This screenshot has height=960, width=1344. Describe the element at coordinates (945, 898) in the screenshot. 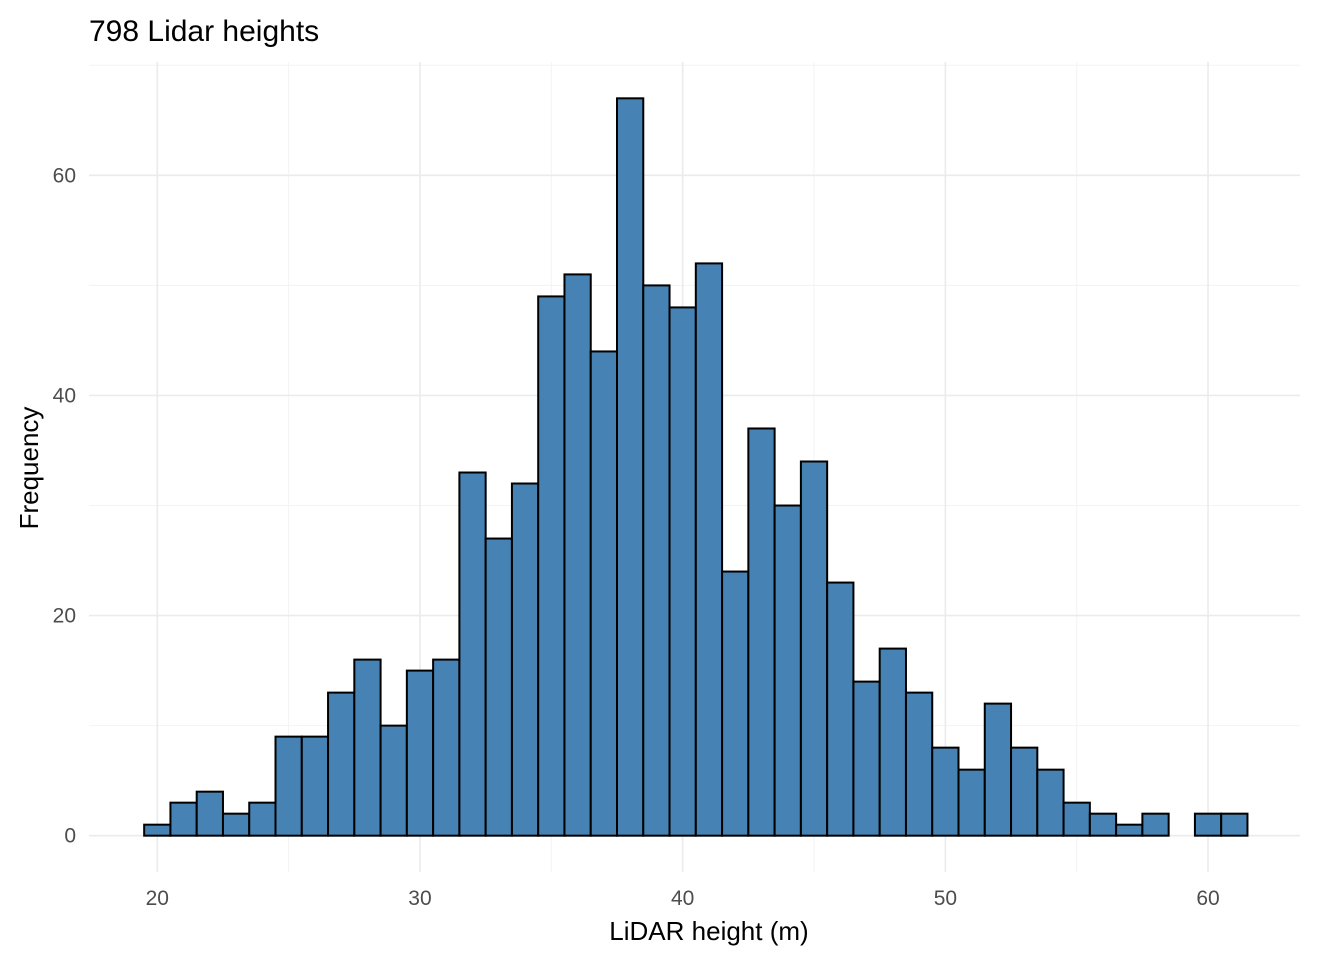

I see `x-tick-label: 50` at that location.